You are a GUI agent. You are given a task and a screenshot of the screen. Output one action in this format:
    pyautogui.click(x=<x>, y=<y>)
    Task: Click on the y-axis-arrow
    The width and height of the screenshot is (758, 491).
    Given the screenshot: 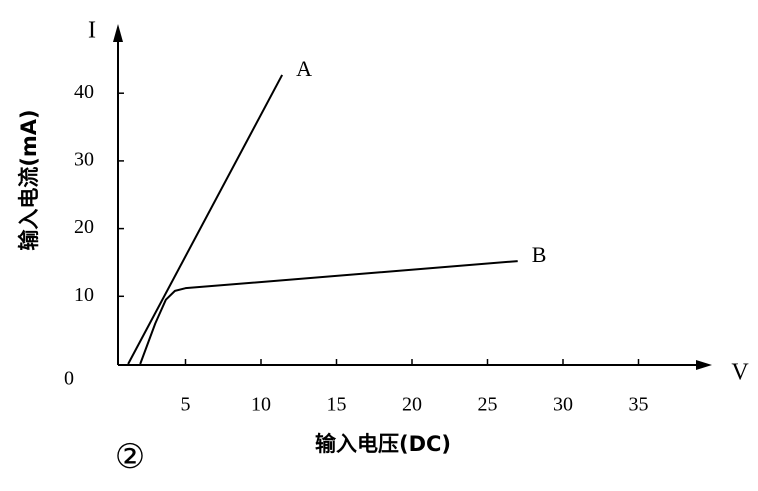 What is the action you would take?
    pyautogui.click(x=118, y=33)
    